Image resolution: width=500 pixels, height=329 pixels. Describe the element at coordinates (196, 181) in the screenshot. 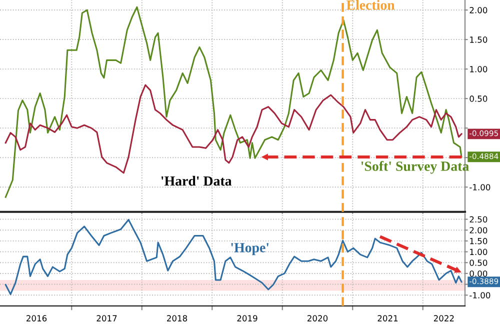

I see `annotation: 'Hard' Data` at that location.